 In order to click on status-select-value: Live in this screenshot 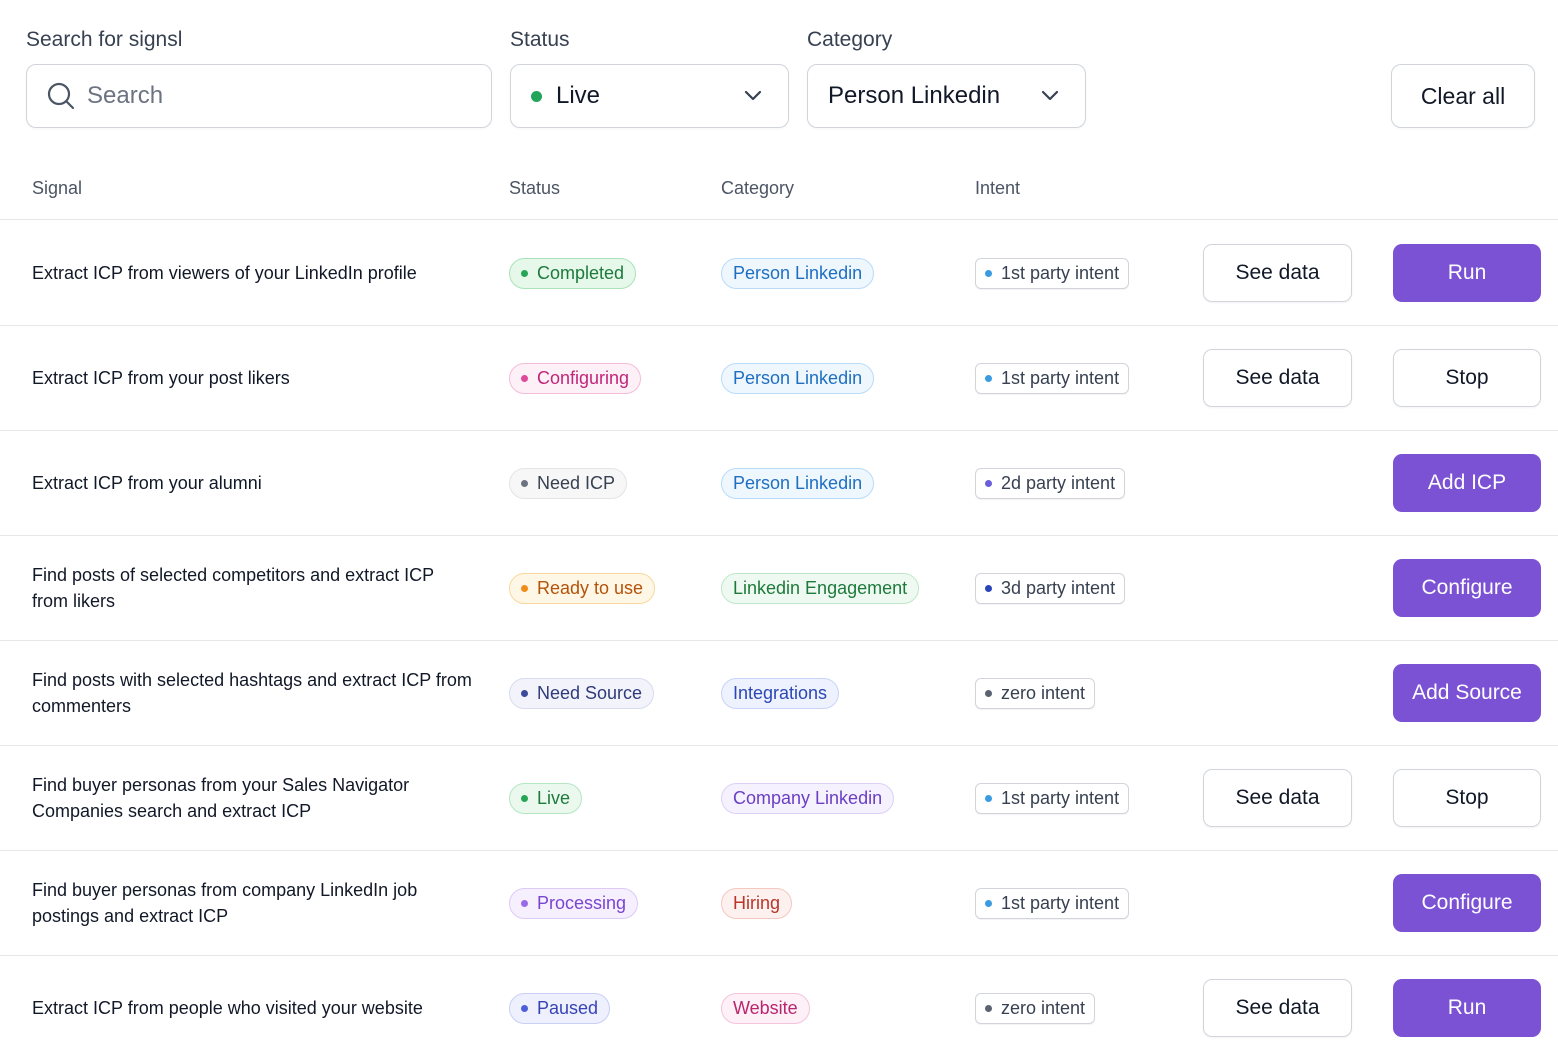, I will do `click(578, 95)`.